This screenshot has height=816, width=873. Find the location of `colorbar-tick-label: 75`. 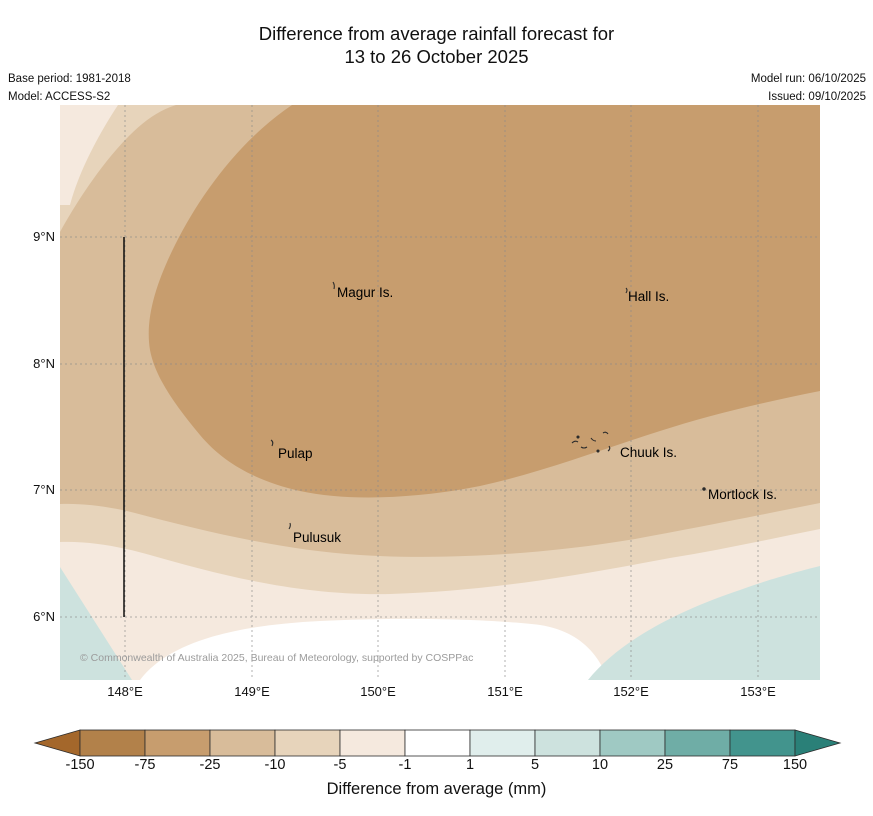

colorbar-tick-label: 75 is located at coordinates (730, 765).